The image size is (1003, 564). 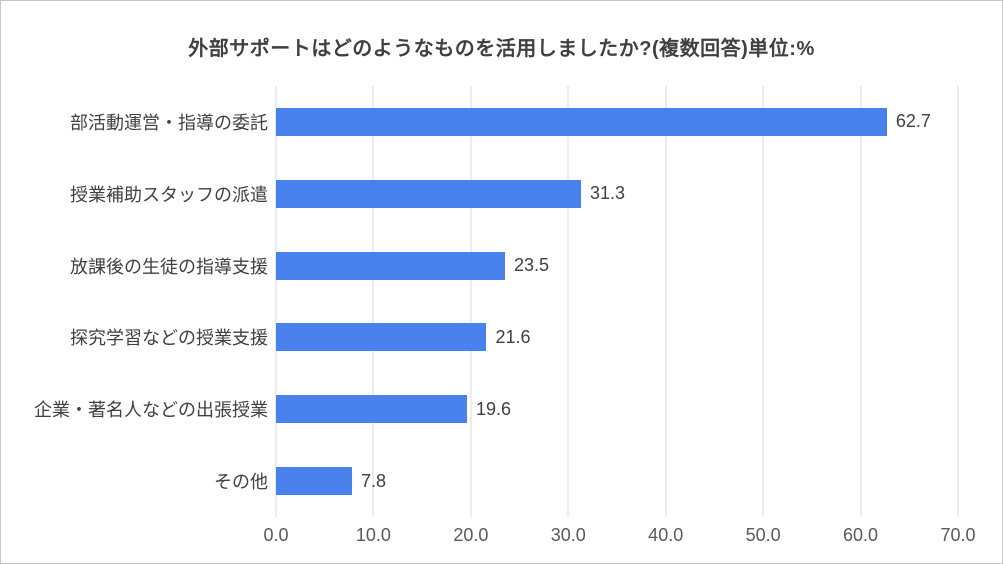 What do you see at coordinates (471, 535) in the screenshot?
I see `x-tick-label: 20.0` at bounding box center [471, 535].